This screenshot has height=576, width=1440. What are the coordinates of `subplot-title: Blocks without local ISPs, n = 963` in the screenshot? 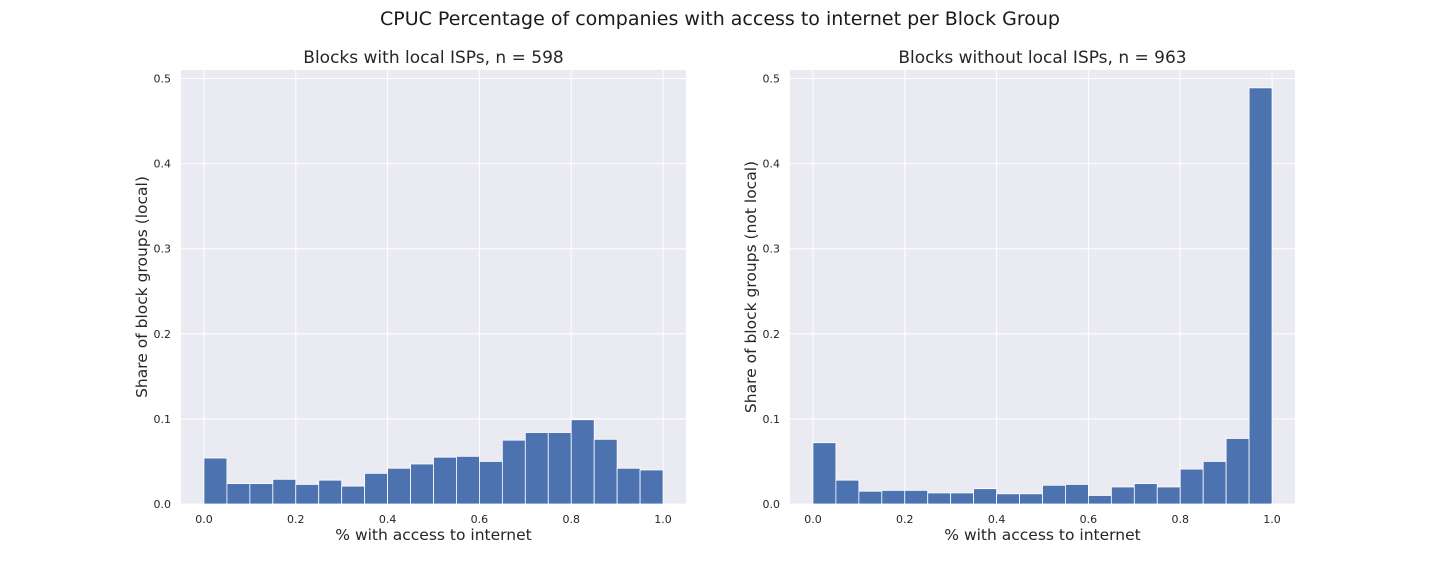 It's located at (1042, 58).